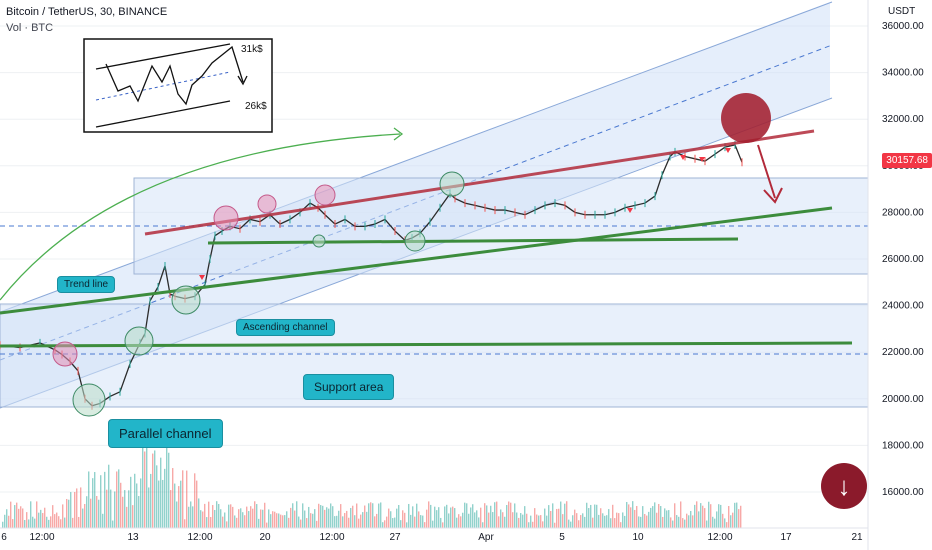 The height and width of the screenshot is (550, 932). Describe the element at coordinates (903, 73) in the screenshot. I see `price-tick-label: 34000.00` at that location.